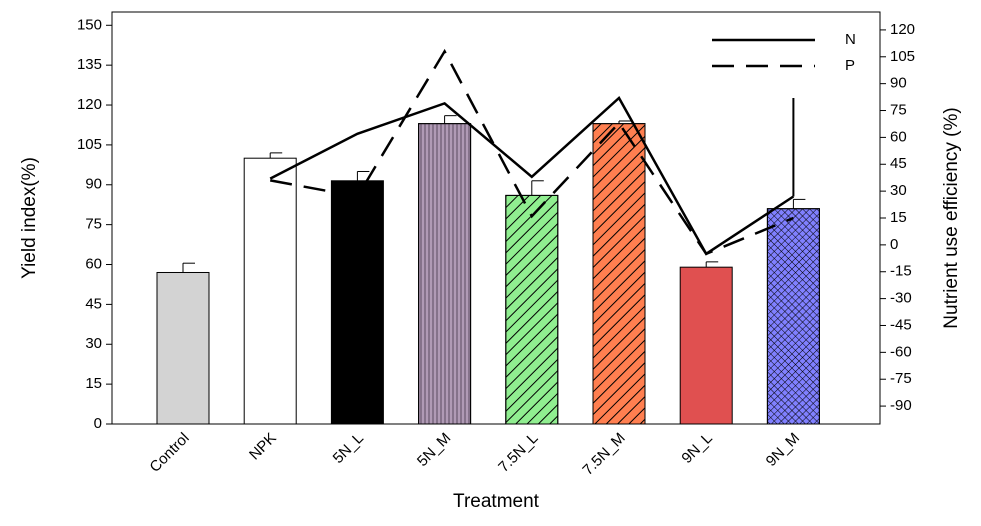 The width and height of the screenshot is (981, 526). Describe the element at coordinates (901, 405) in the screenshot. I see `y2-tick-label: -90` at that location.